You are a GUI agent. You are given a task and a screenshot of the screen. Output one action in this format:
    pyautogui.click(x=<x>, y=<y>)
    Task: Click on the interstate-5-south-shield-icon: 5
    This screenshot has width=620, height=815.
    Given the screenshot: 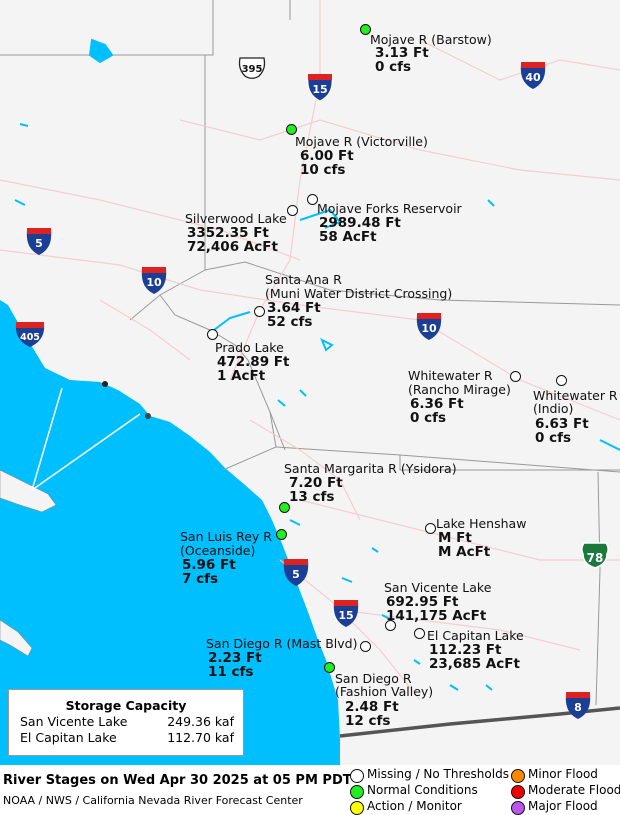 What is the action you would take?
    pyautogui.click(x=296, y=572)
    